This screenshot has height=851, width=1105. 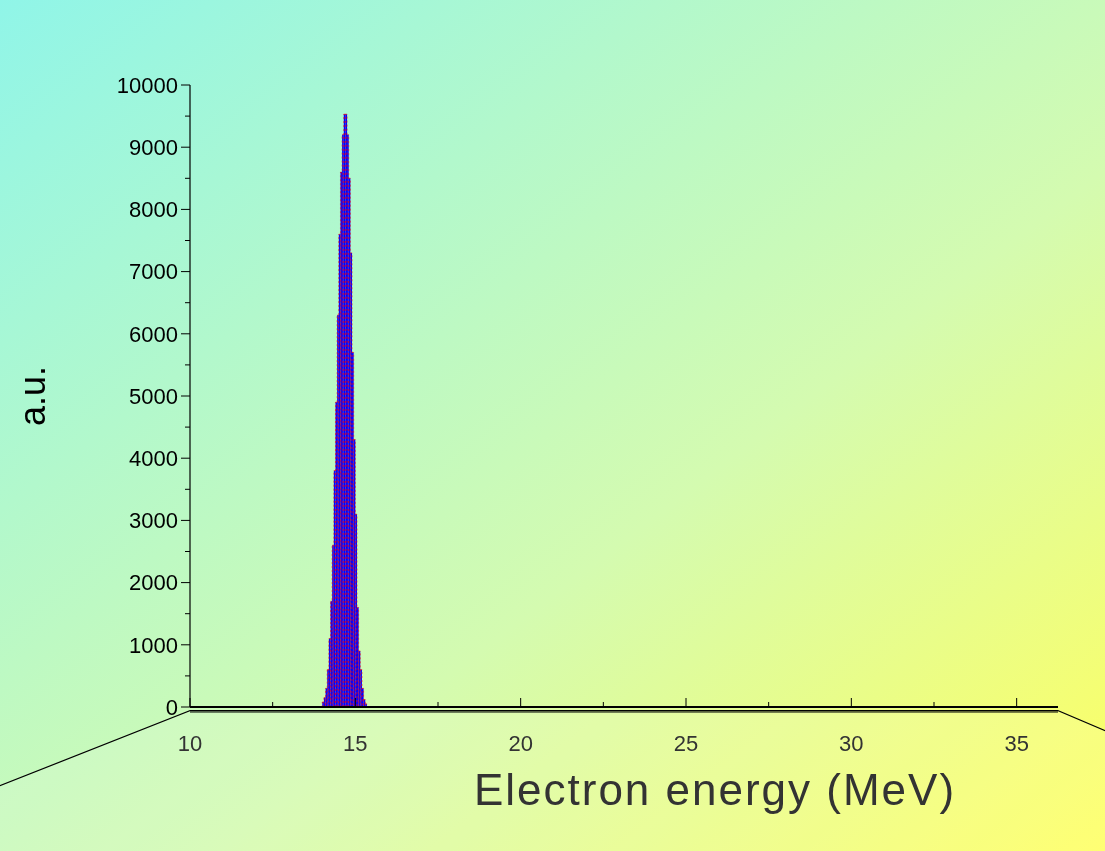 What do you see at coordinates (147, 85) in the screenshot?
I see `y-tick-label: 10000` at bounding box center [147, 85].